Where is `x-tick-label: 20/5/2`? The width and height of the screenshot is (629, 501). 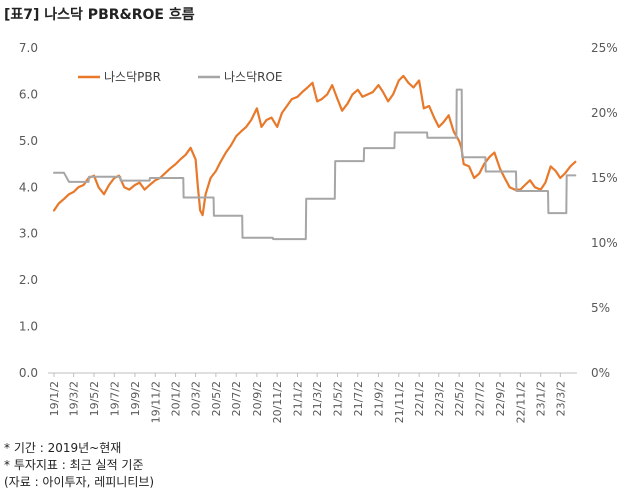
x-tick-label: 20/5/2 is located at coordinates (216, 398).